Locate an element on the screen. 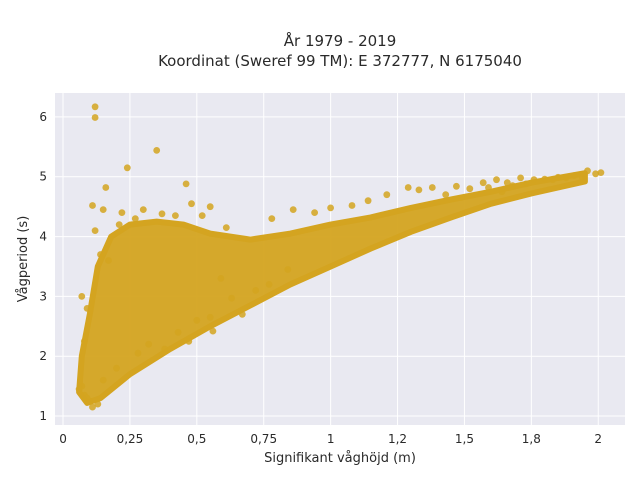 This screenshot has height=480, width=640. x-tick-label: 1,8 is located at coordinates (531, 439).